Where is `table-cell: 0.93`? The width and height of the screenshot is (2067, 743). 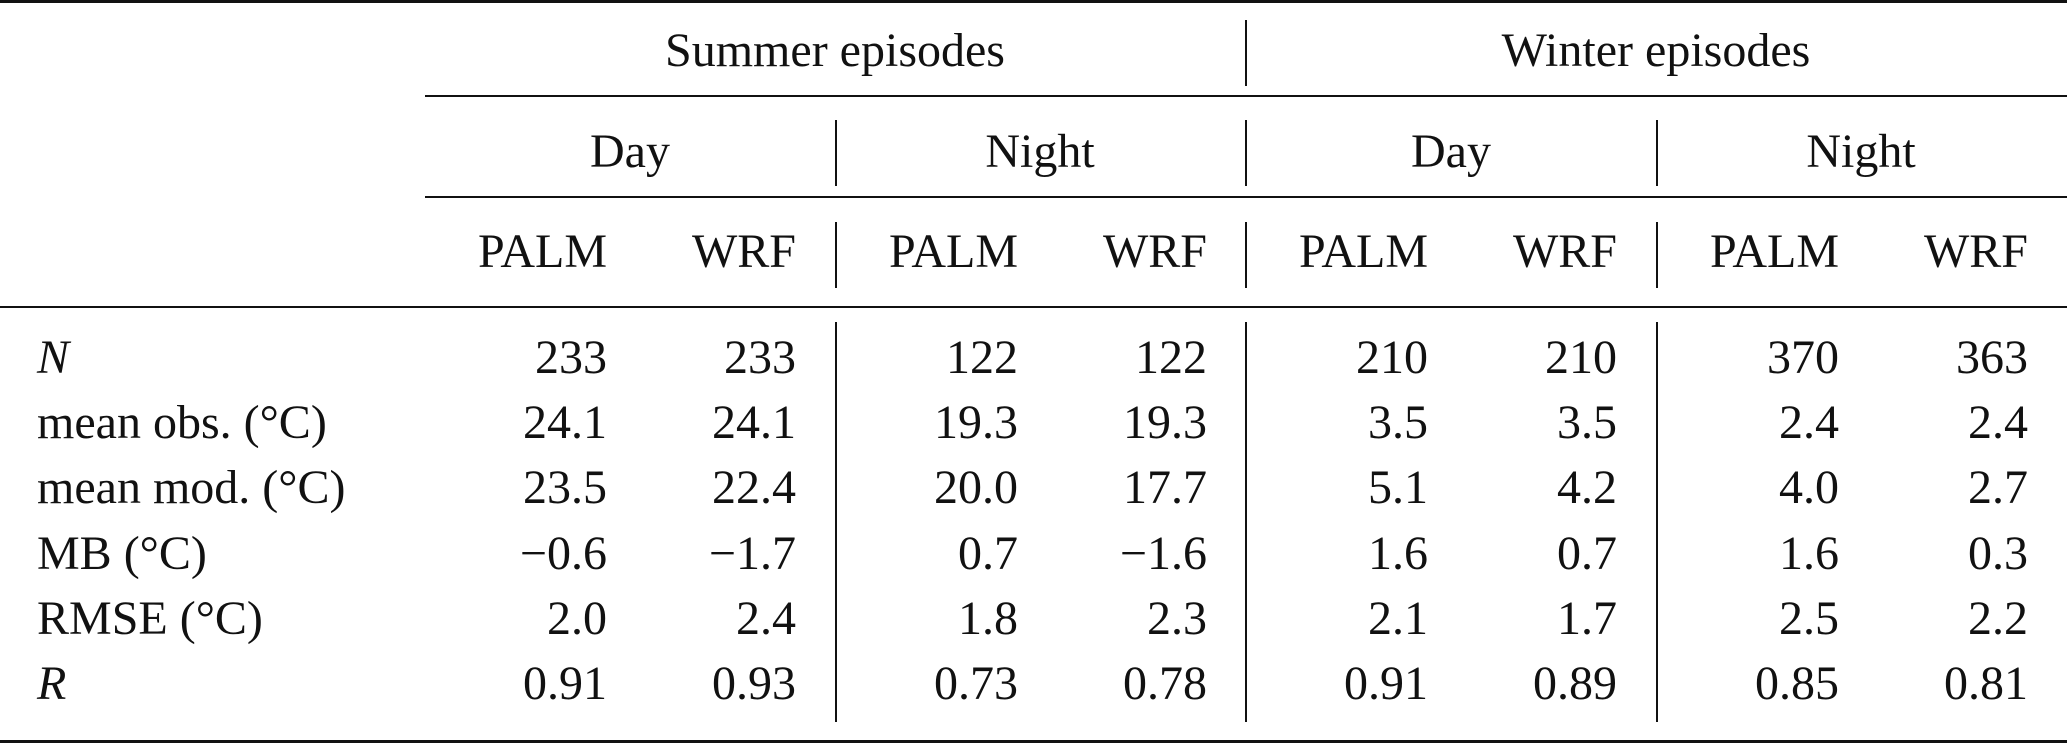
table-cell: 0.93 is located at coordinates (754, 683).